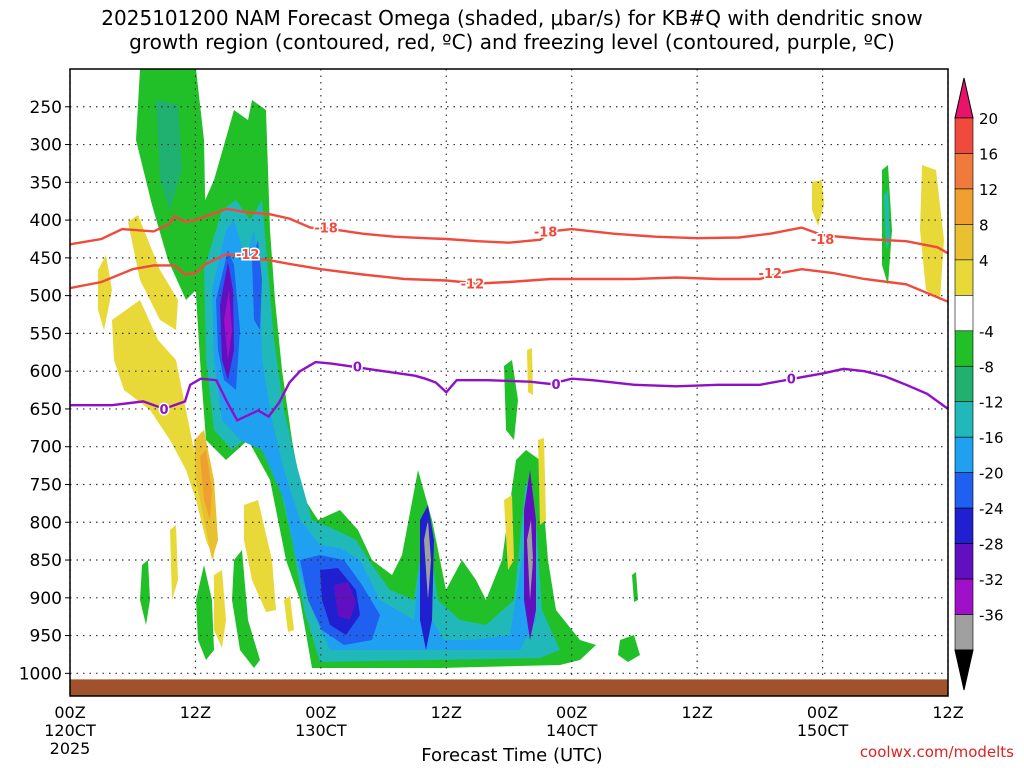  What do you see at coordinates (991, 438) in the screenshot?
I see `colorbar-label-8: -16` at bounding box center [991, 438].